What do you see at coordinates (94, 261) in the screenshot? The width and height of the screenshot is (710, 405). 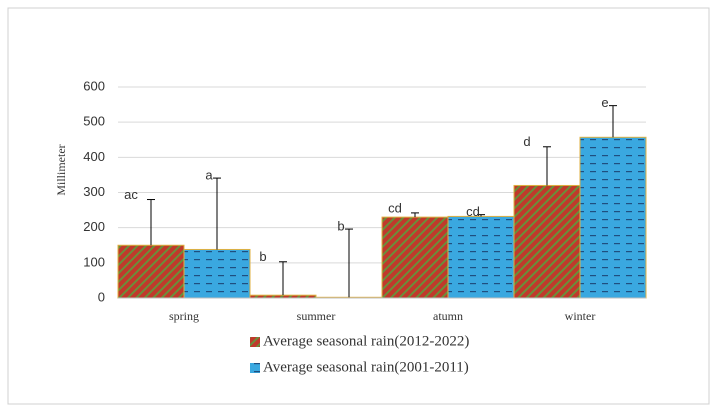 I see `y-tick-label: 100` at bounding box center [94, 261].